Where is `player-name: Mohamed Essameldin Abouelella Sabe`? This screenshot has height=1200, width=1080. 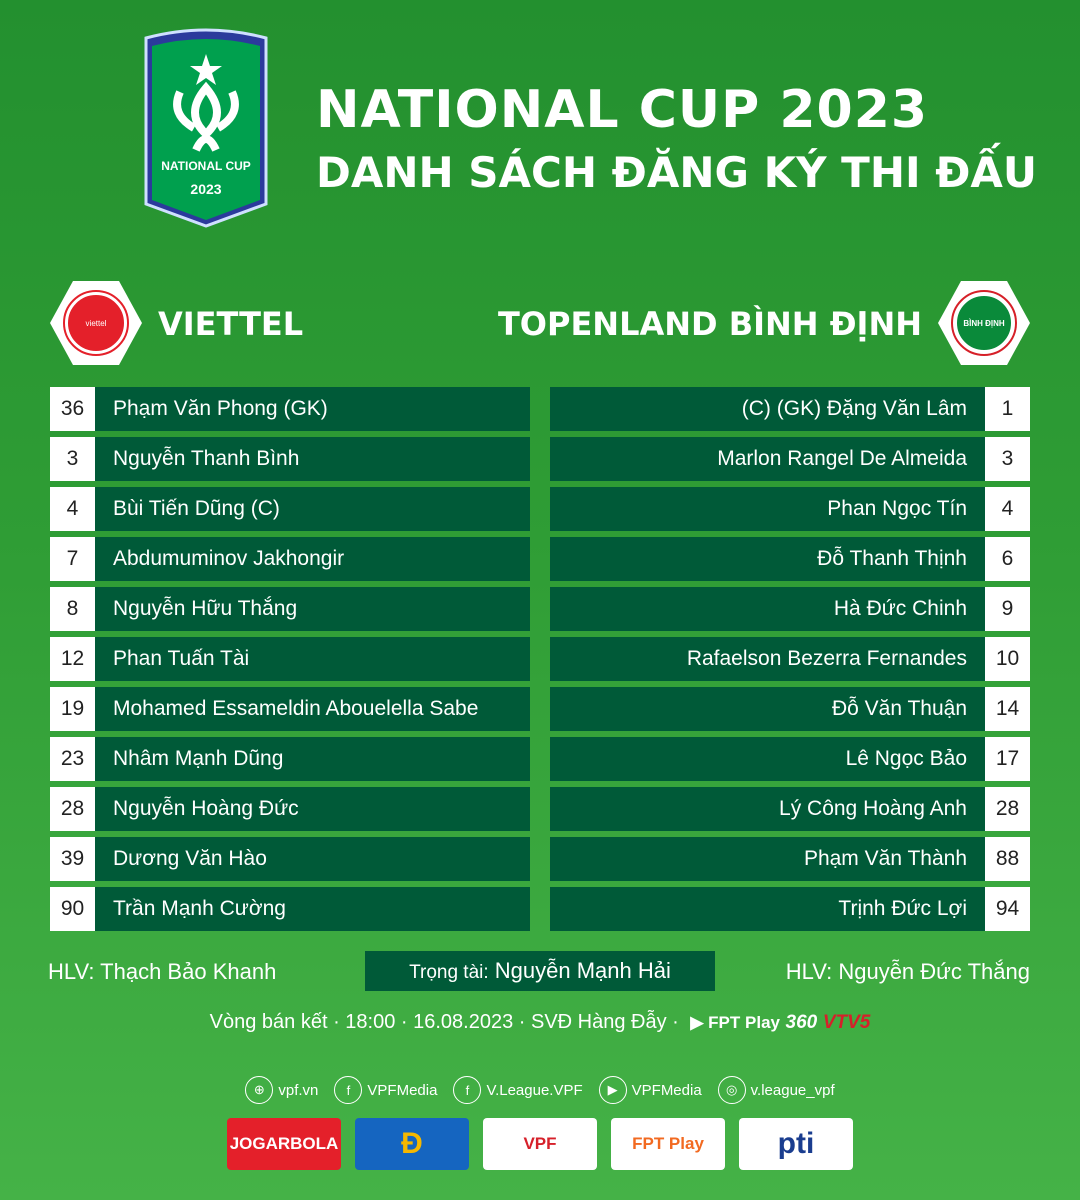
player-name: Mohamed Essameldin Abouelella Sabe is located at coordinates (312, 709).